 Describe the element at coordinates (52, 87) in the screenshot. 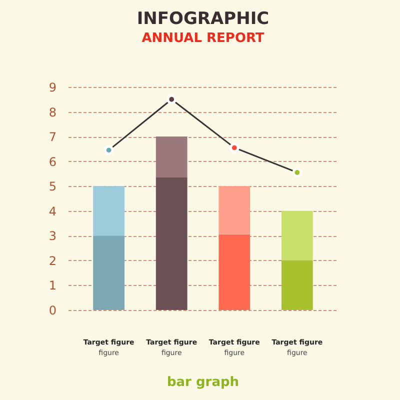

I see `y-tick-label: 9` at that location.